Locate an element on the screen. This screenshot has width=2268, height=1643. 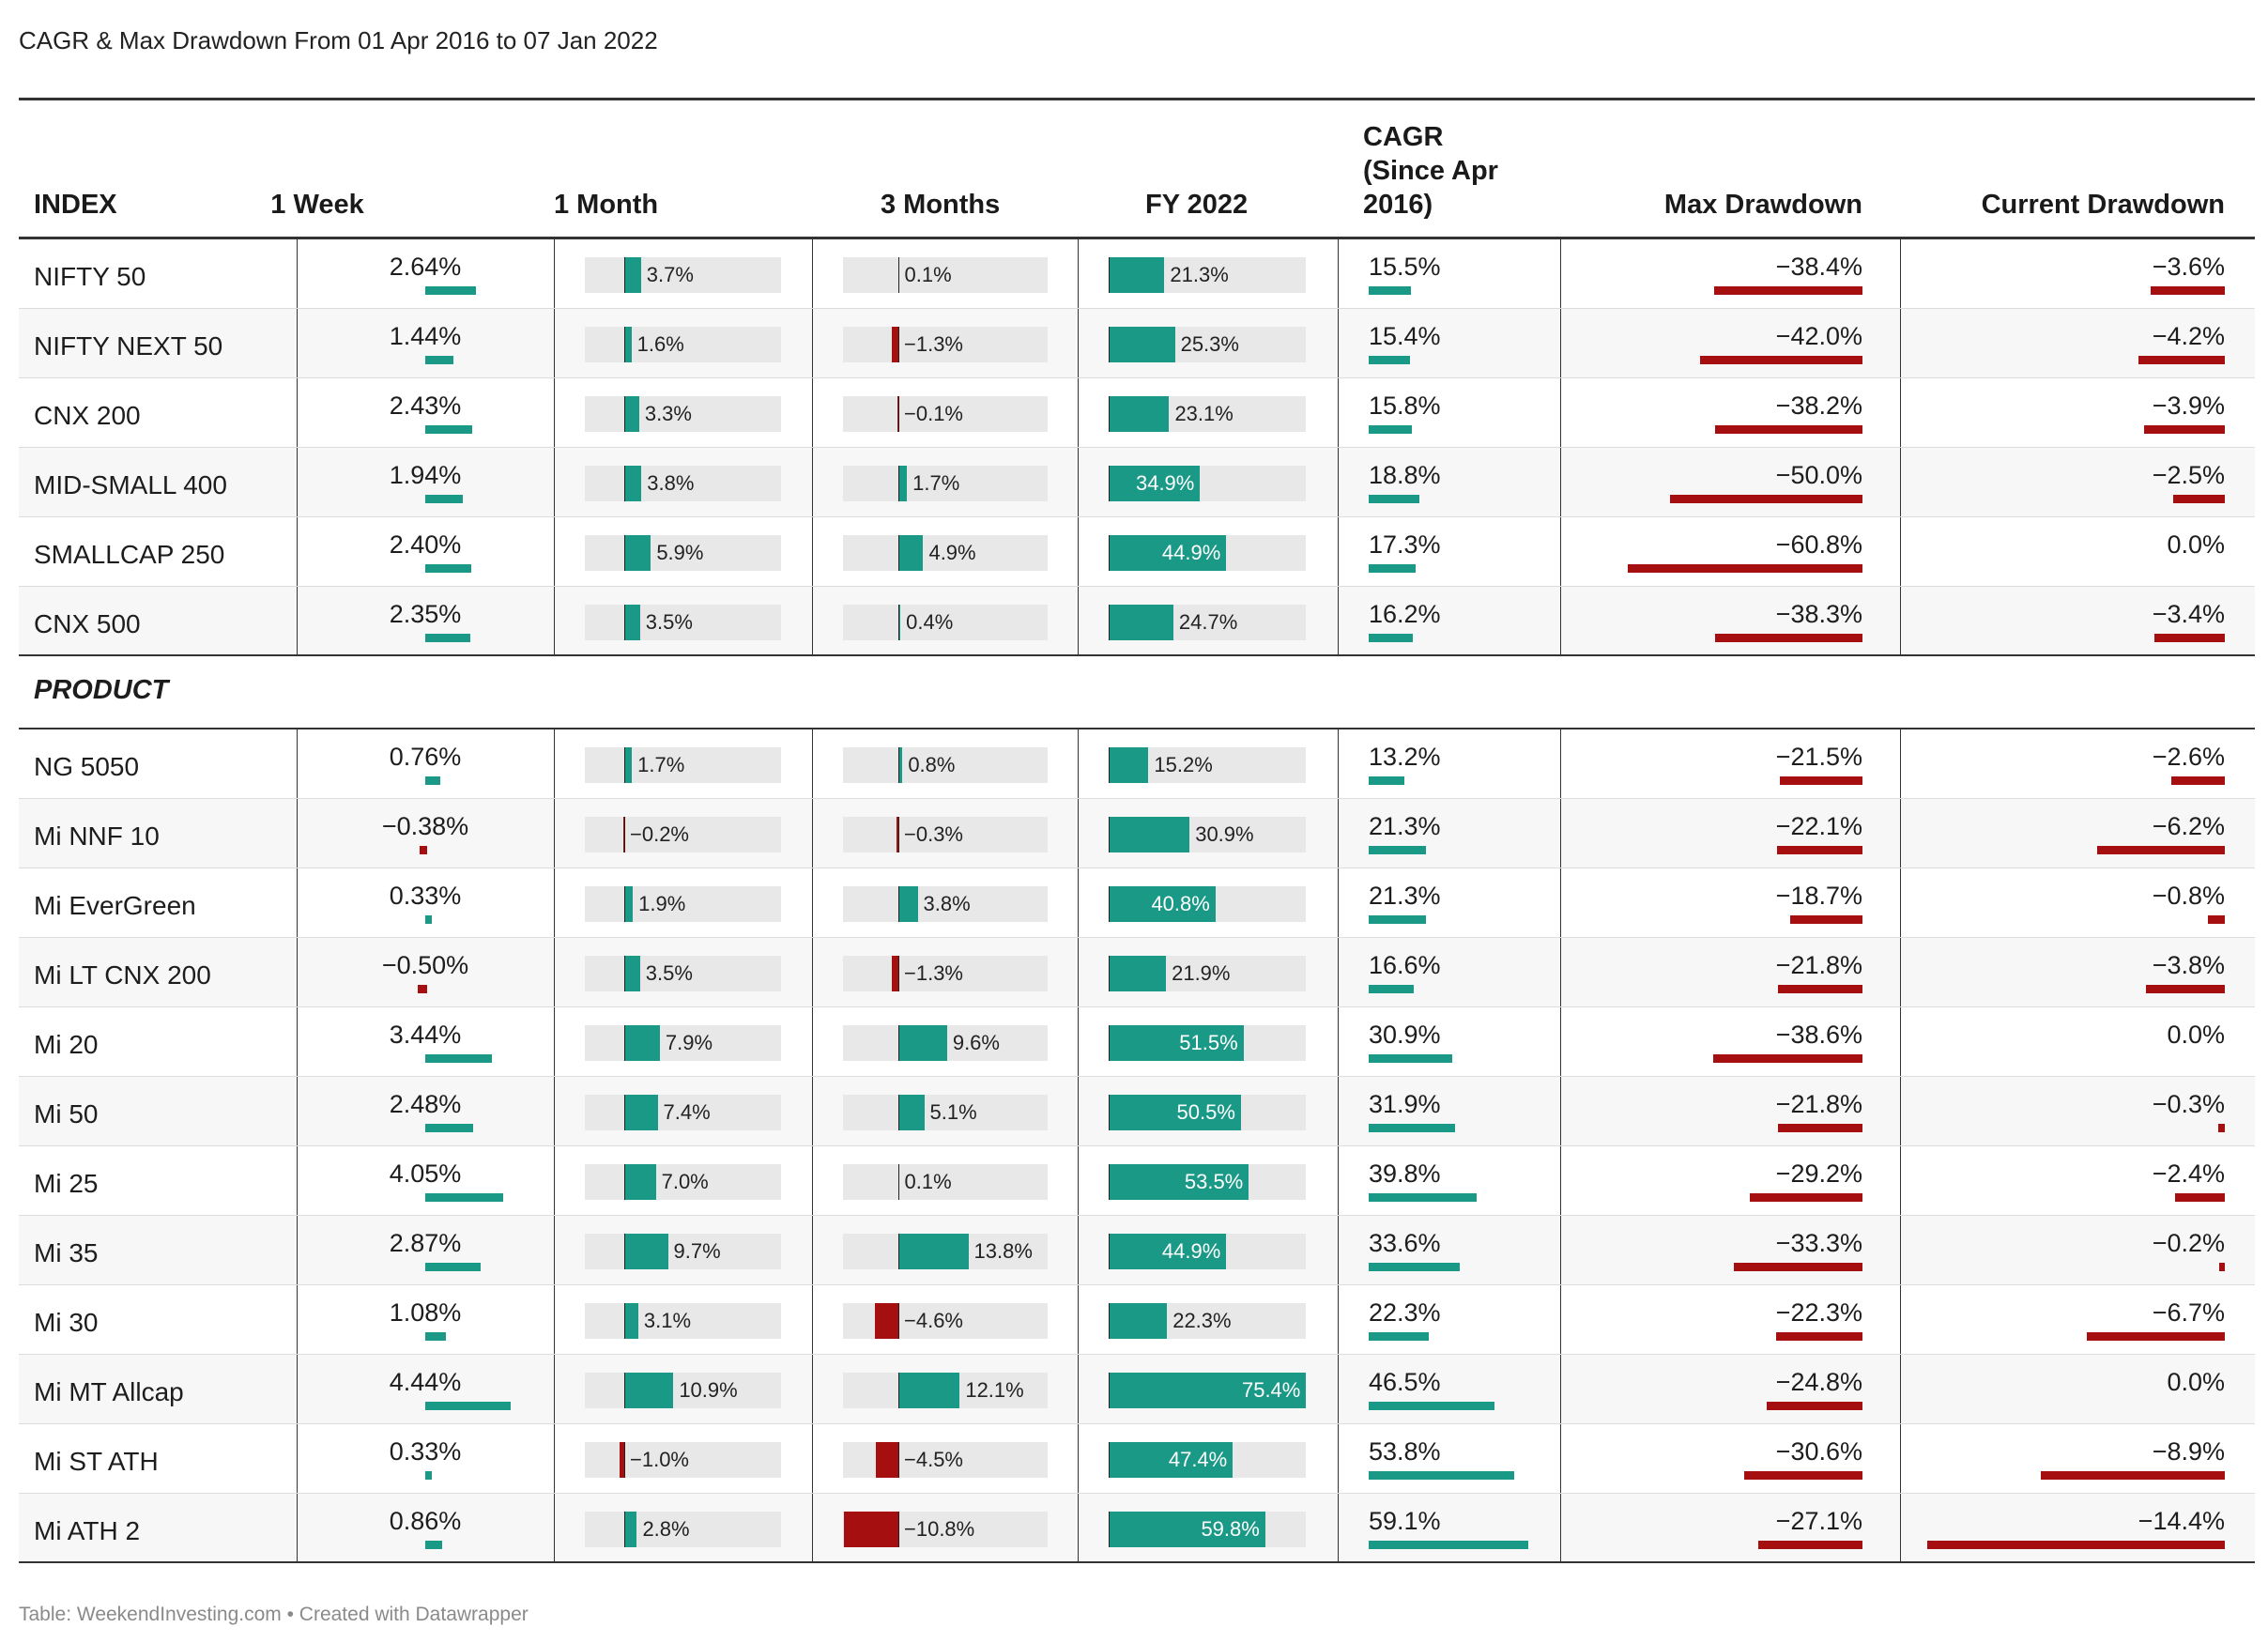
three-months-cell: −4.5% is located at coordinates (945, 1459).